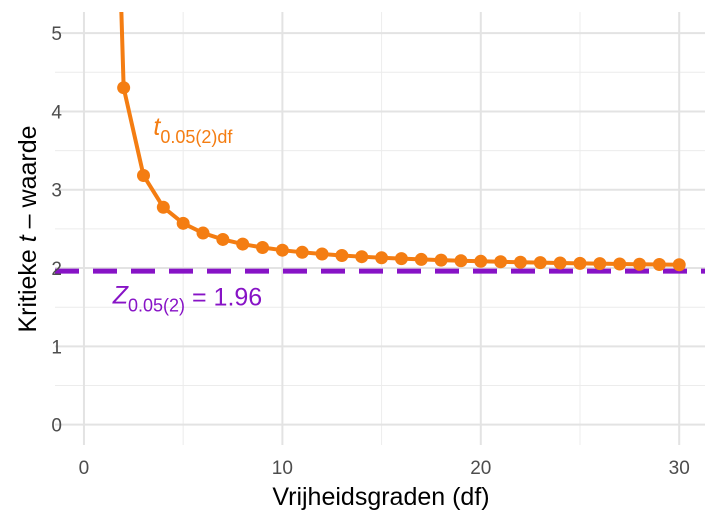  I want to click on annotation-subscript: 0.05(2), so click(156, 305).